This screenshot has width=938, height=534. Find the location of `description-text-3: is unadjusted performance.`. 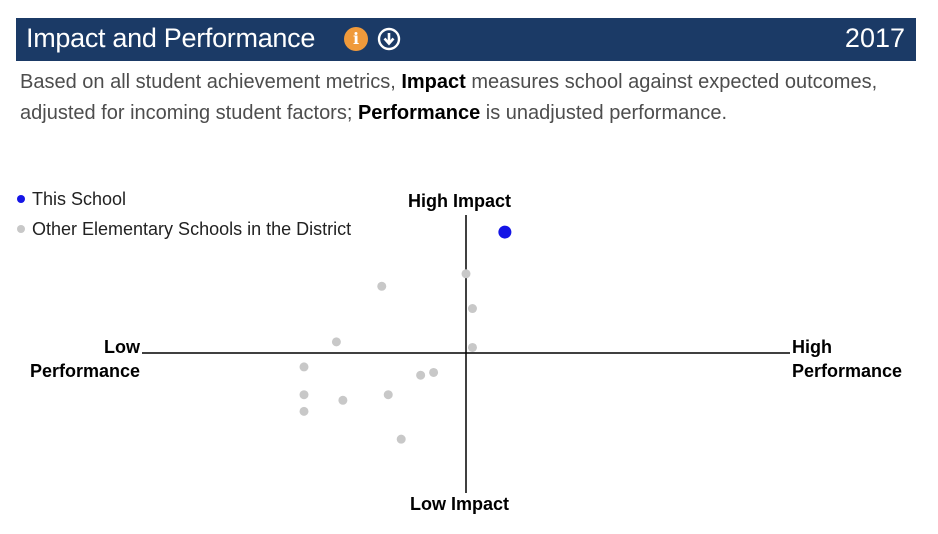

description-text-3: is unadjusted performance. is located at coordinates (604, 113).